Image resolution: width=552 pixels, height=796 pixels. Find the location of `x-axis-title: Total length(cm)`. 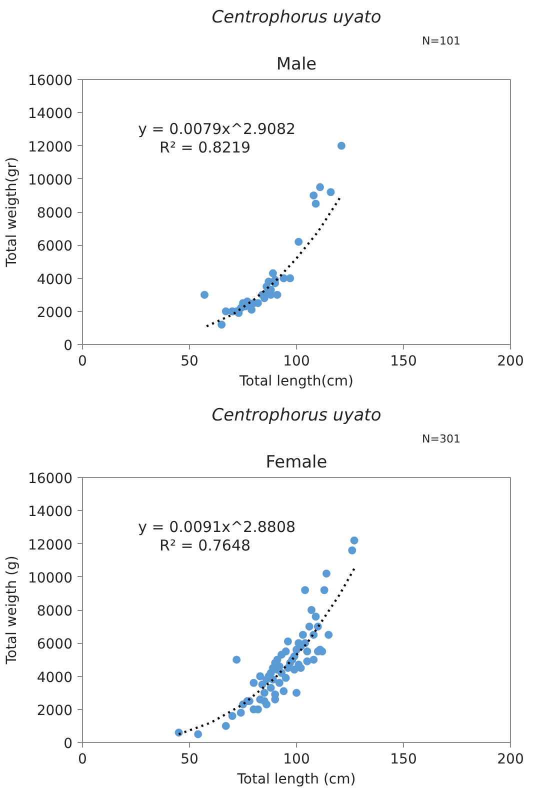

x-axis-title: Total length(cm) is located at coordinates (296, 382).